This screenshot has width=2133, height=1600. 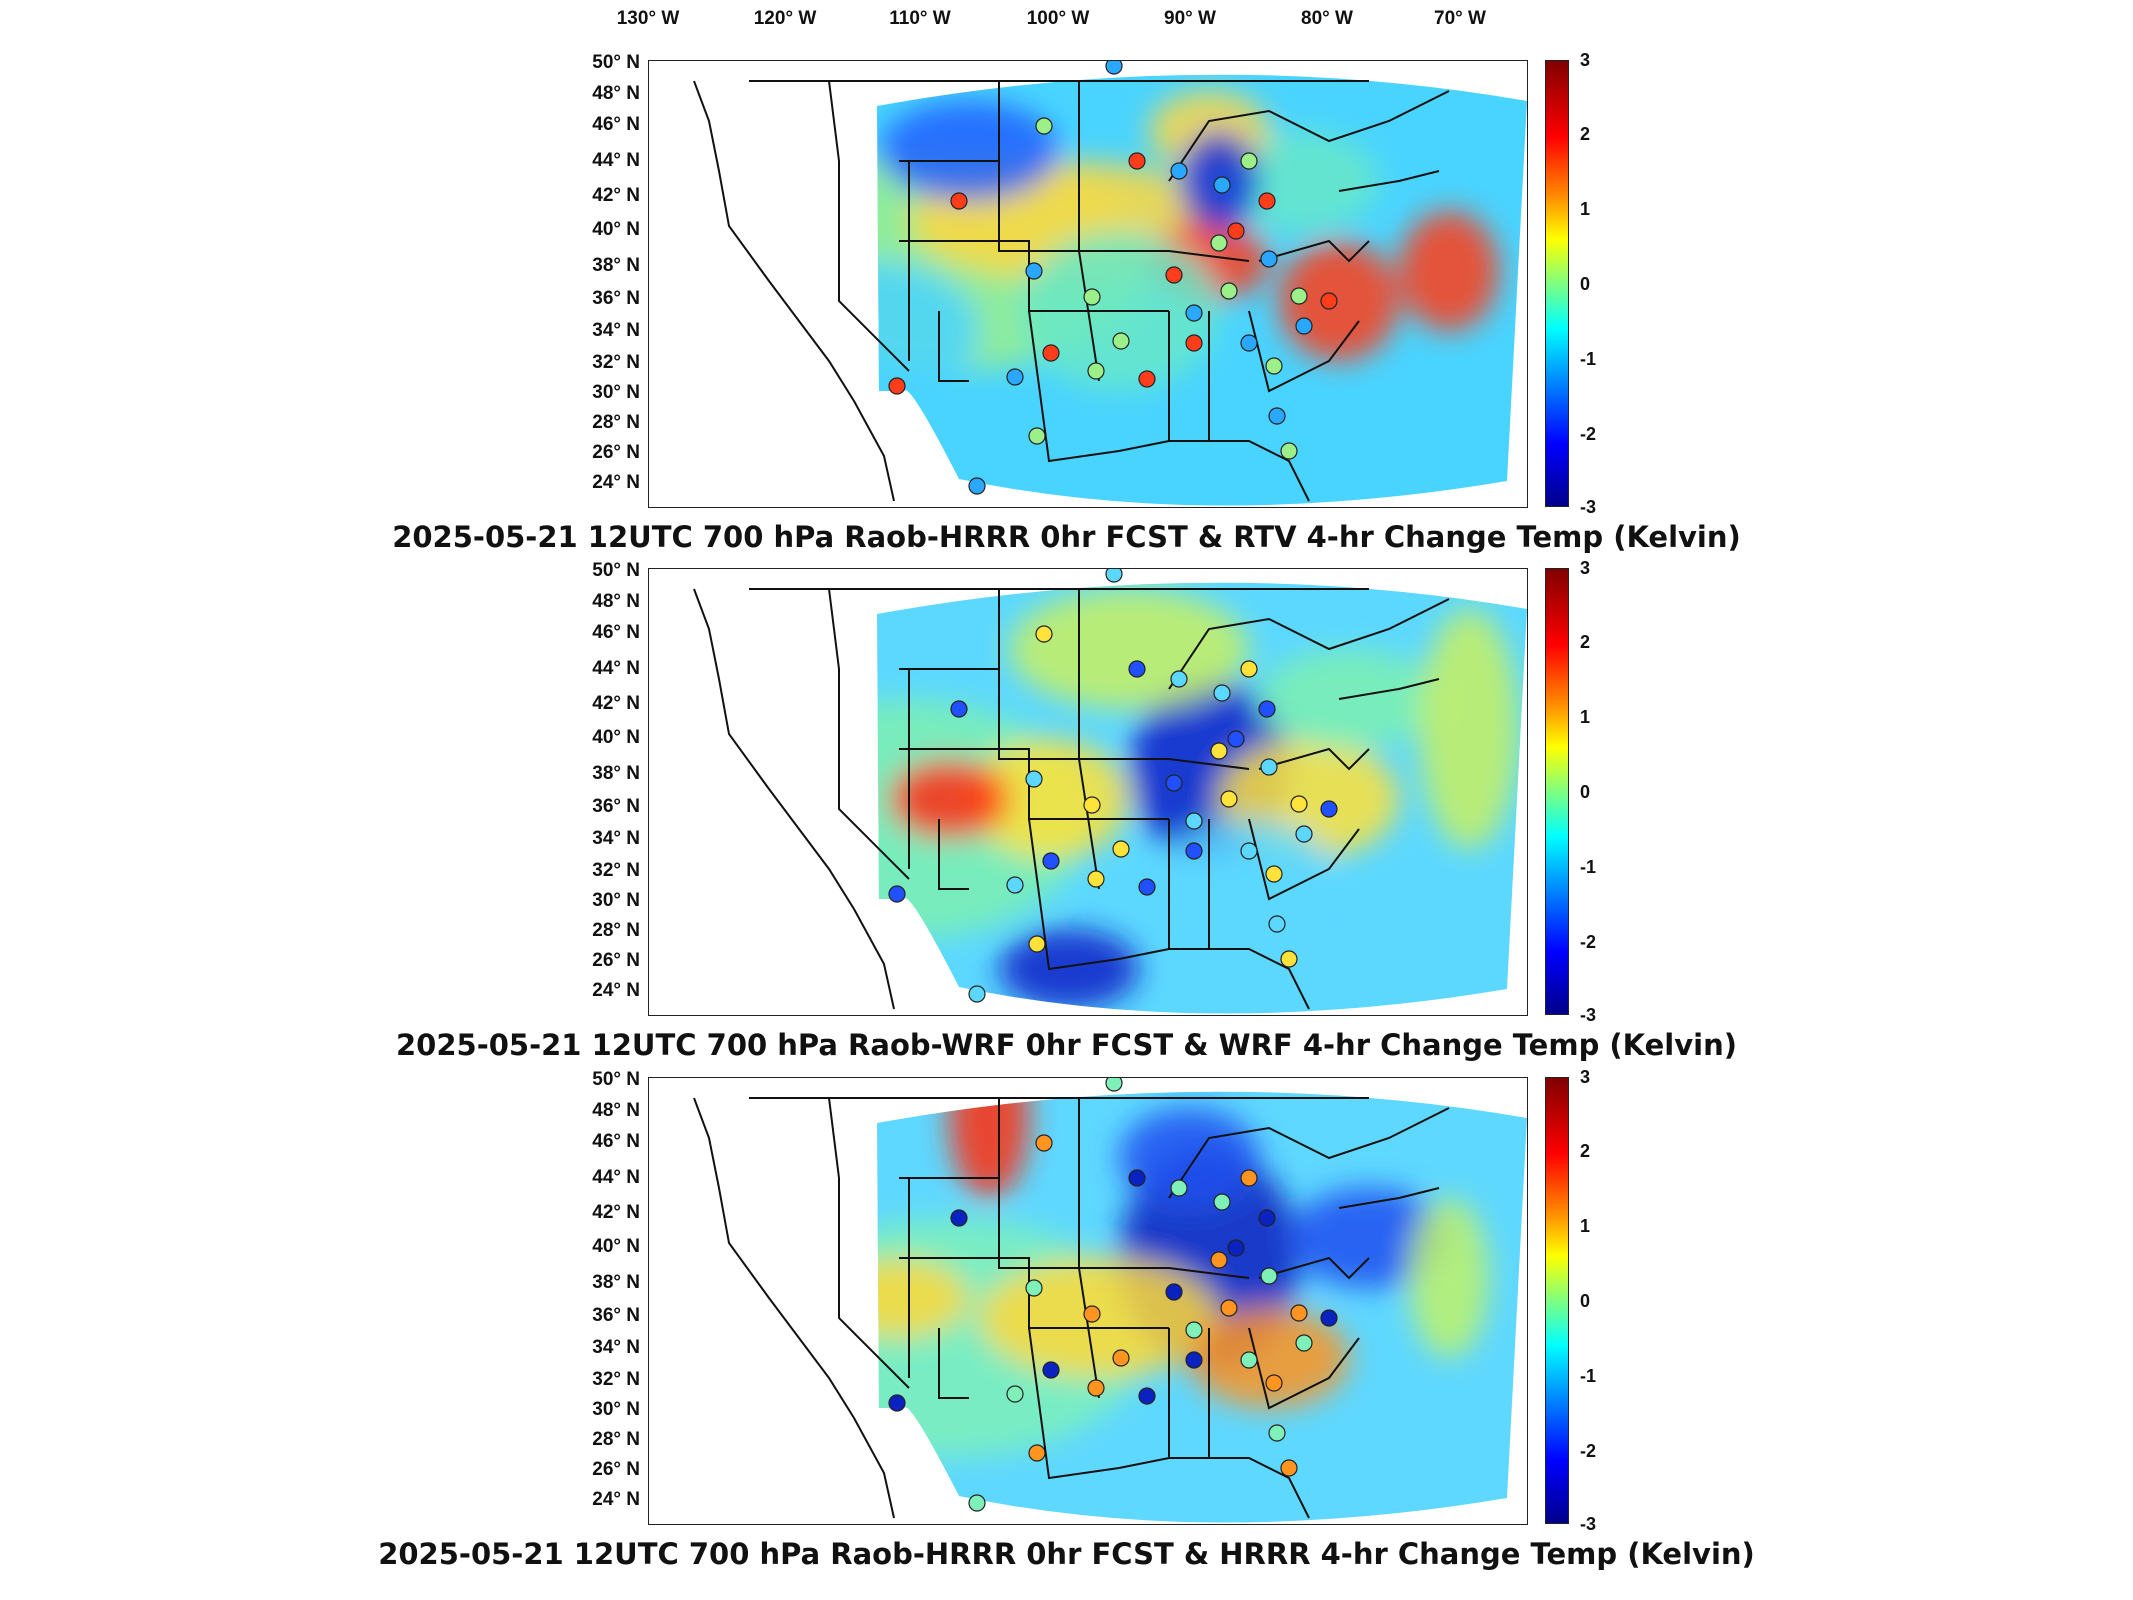 What do you see at coordinates (616, 601) in the screenshot?
I see `lat-label-48n: 48° N` at bounding box center [616, 601].